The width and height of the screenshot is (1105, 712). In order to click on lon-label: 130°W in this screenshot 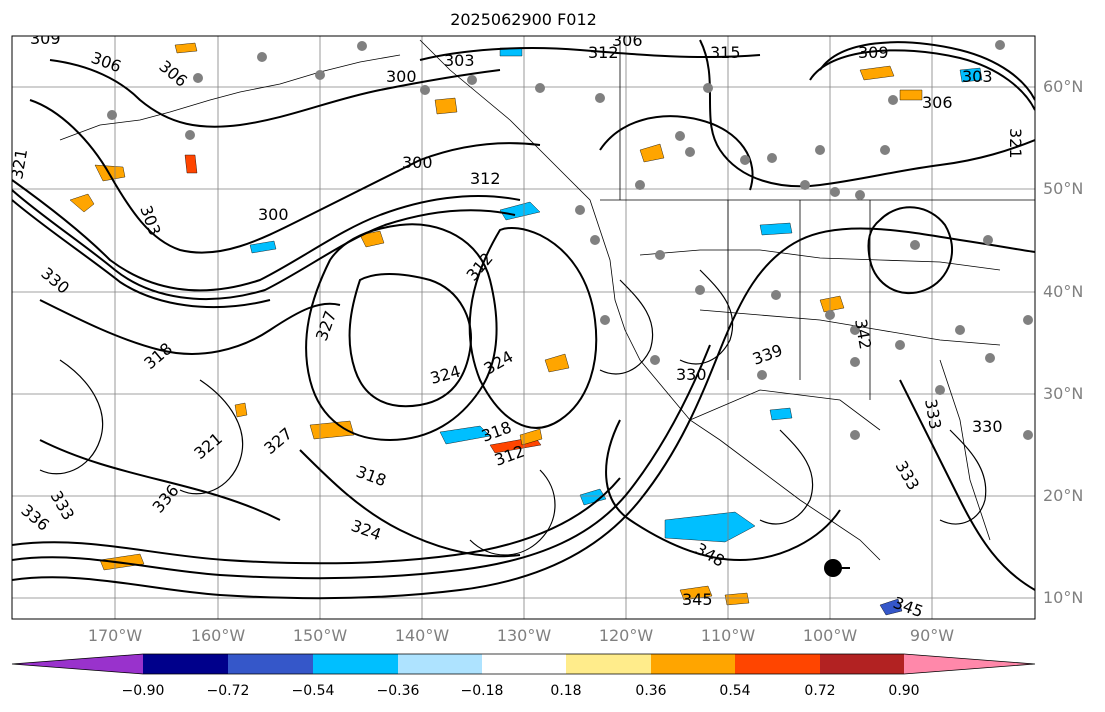, I will do `click(524, 635)`.